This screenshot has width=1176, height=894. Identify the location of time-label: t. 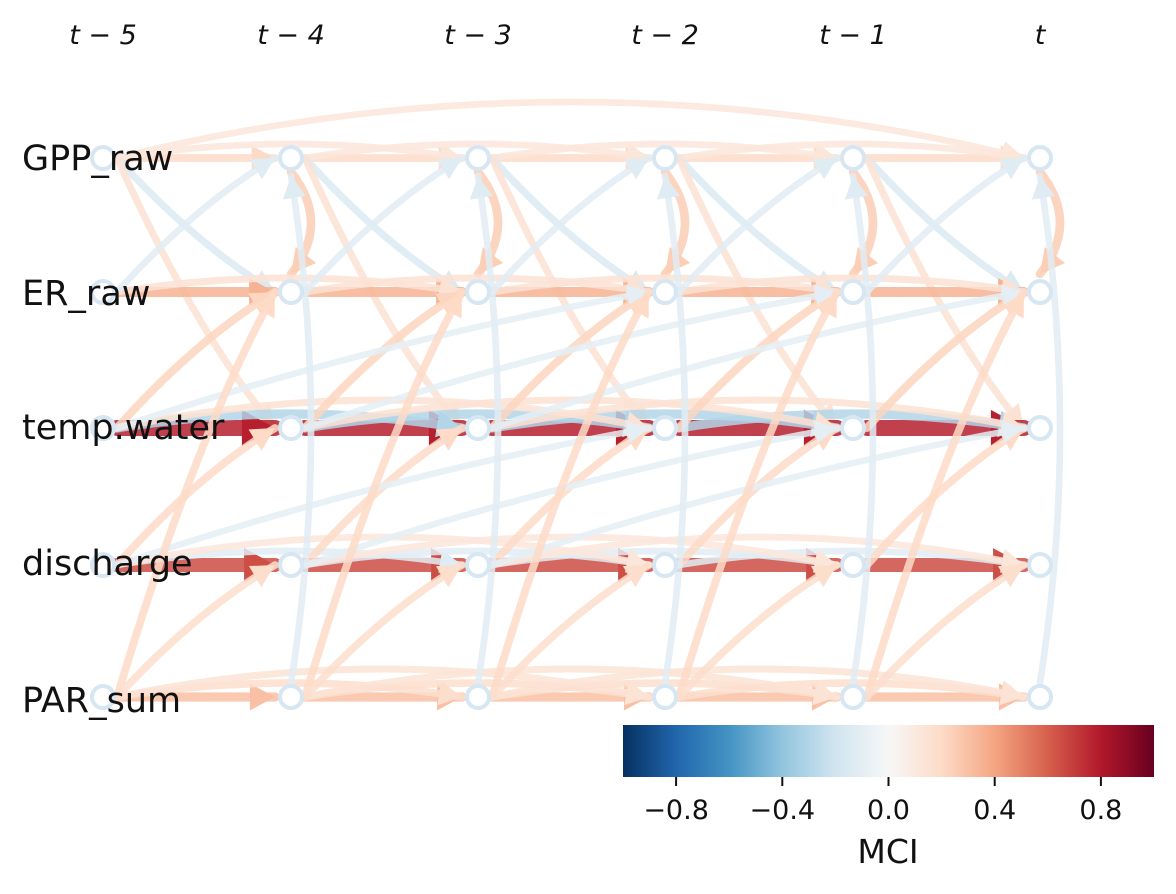
(1041, 35).